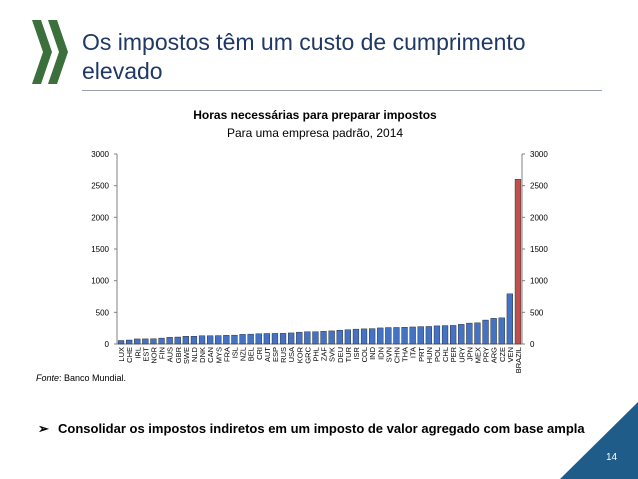 Image resolution: width=638 pixels, height=479 pixels. Describe the element at coordinates (58, 52) in the screenshot. I see `logo-chevron-right` at that location.